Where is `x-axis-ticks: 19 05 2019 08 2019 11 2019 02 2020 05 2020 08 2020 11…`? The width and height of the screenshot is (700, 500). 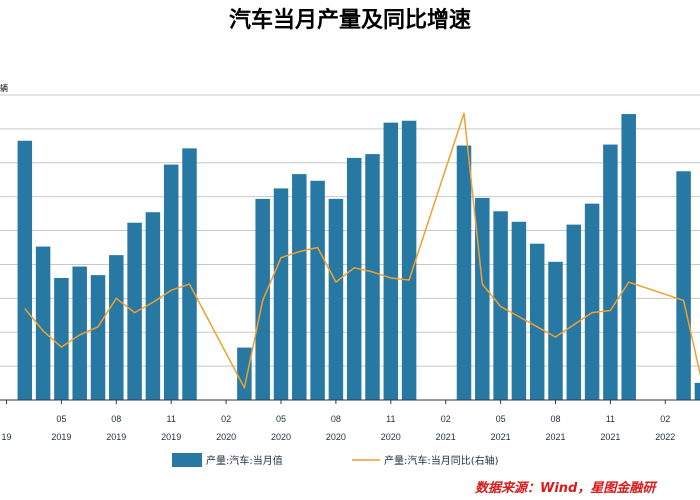 x-axis-ticks: 19 05 2019 08 2019 11 2019 02 2020 05 2020 08 2020 11… is located at coordinates (338, 421).